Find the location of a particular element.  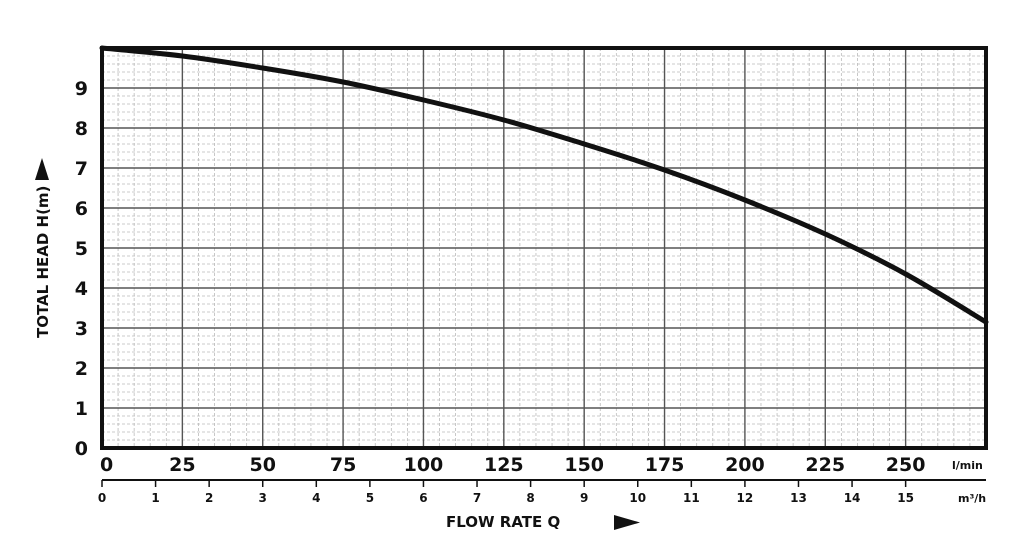

y-tick-label: 8 is located at coordinates (81, 129).